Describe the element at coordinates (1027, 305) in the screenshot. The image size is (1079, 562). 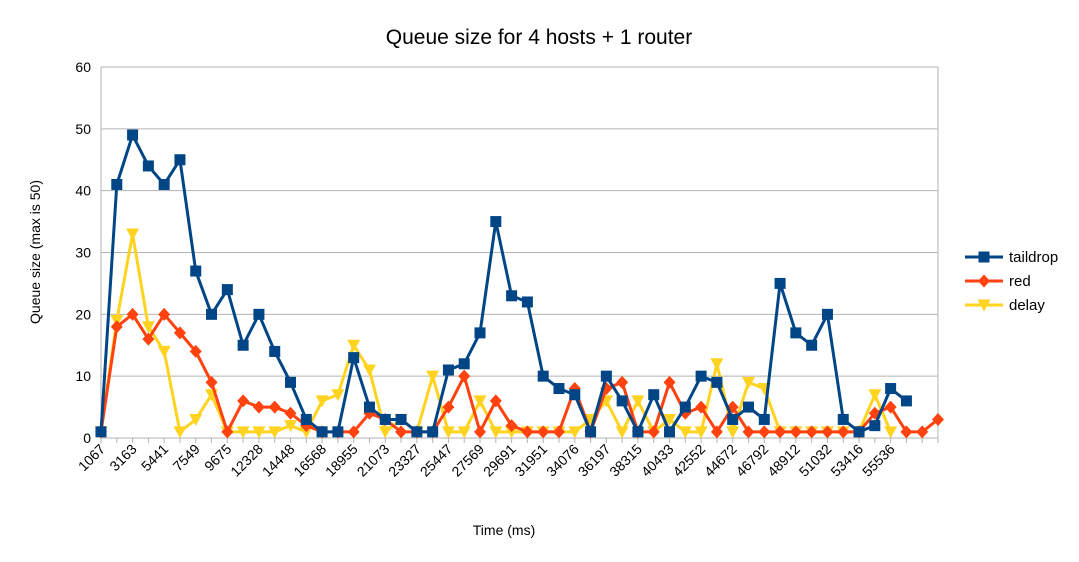
I see `legend-label: delay` at that location.